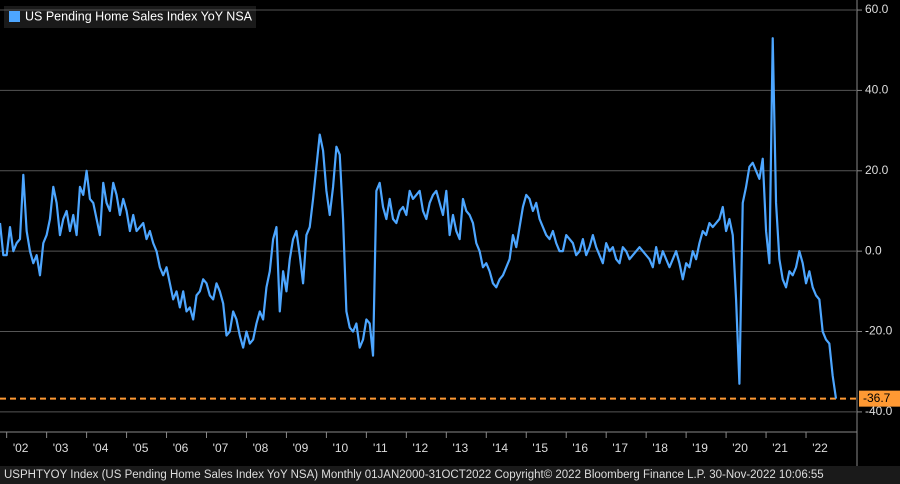  What do you see at coordinates (14, 16) in the screenshot?
I see `legend-swatch` at bounding box center [14, 16].